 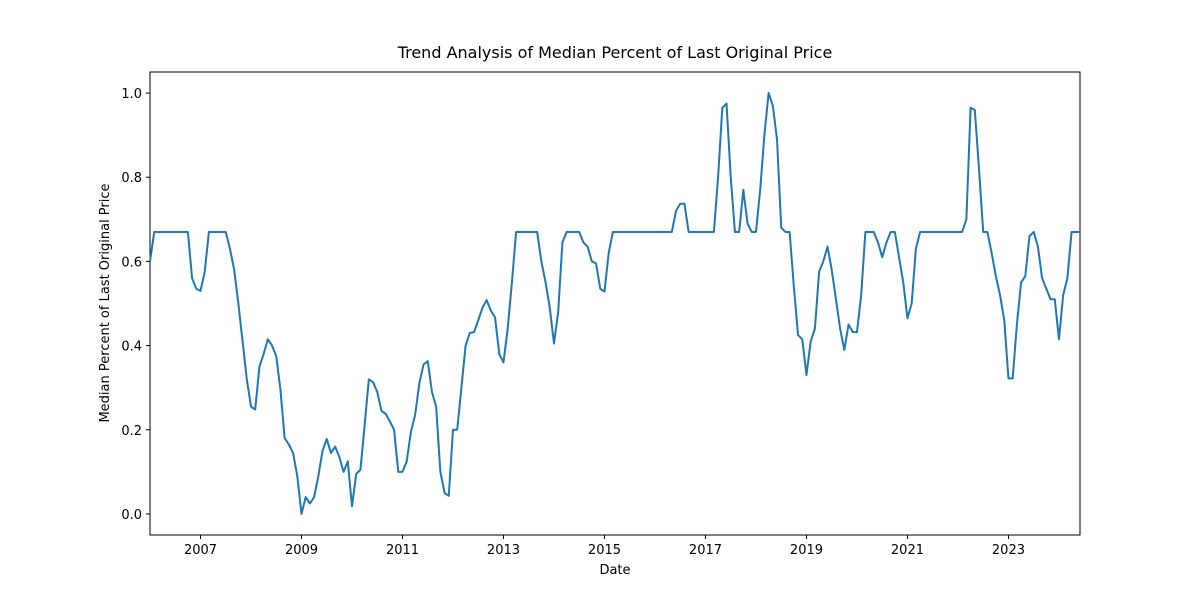 What do you see at coordinates (907, 550) in the screenshot?
I see `x-tick-label: 2021` at bounding box center [907, 550].